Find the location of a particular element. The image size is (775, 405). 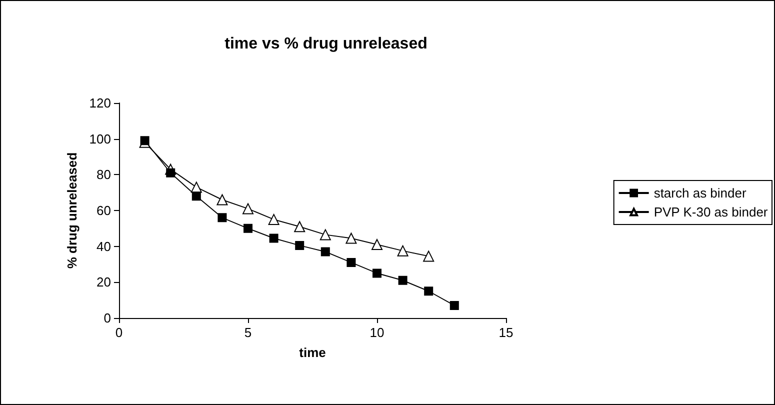

y-tick-label: 0 is located at coordinates (107, 318).